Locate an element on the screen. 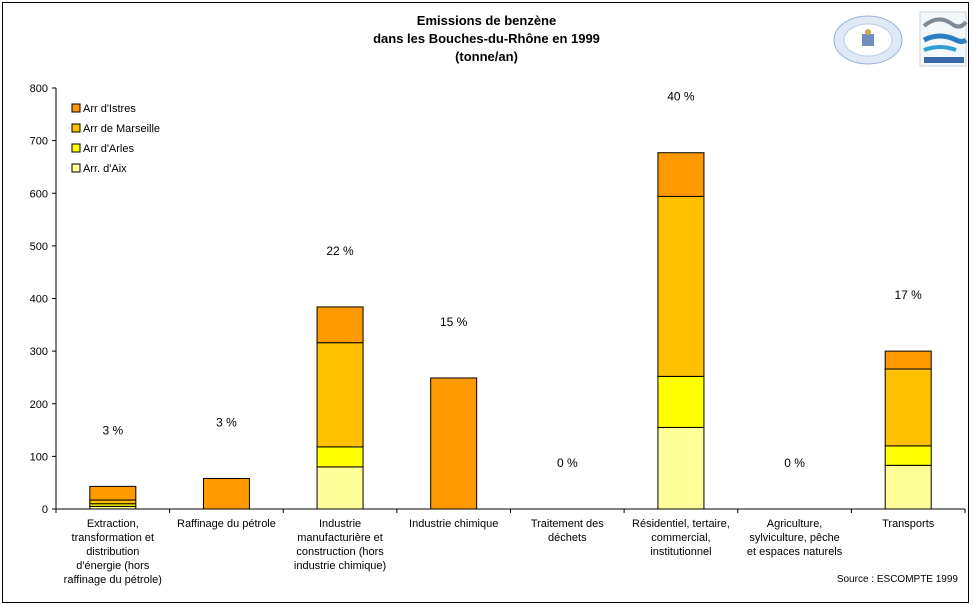  x-tick-label: d'énergie (hors is located at coordinates (113, 566).